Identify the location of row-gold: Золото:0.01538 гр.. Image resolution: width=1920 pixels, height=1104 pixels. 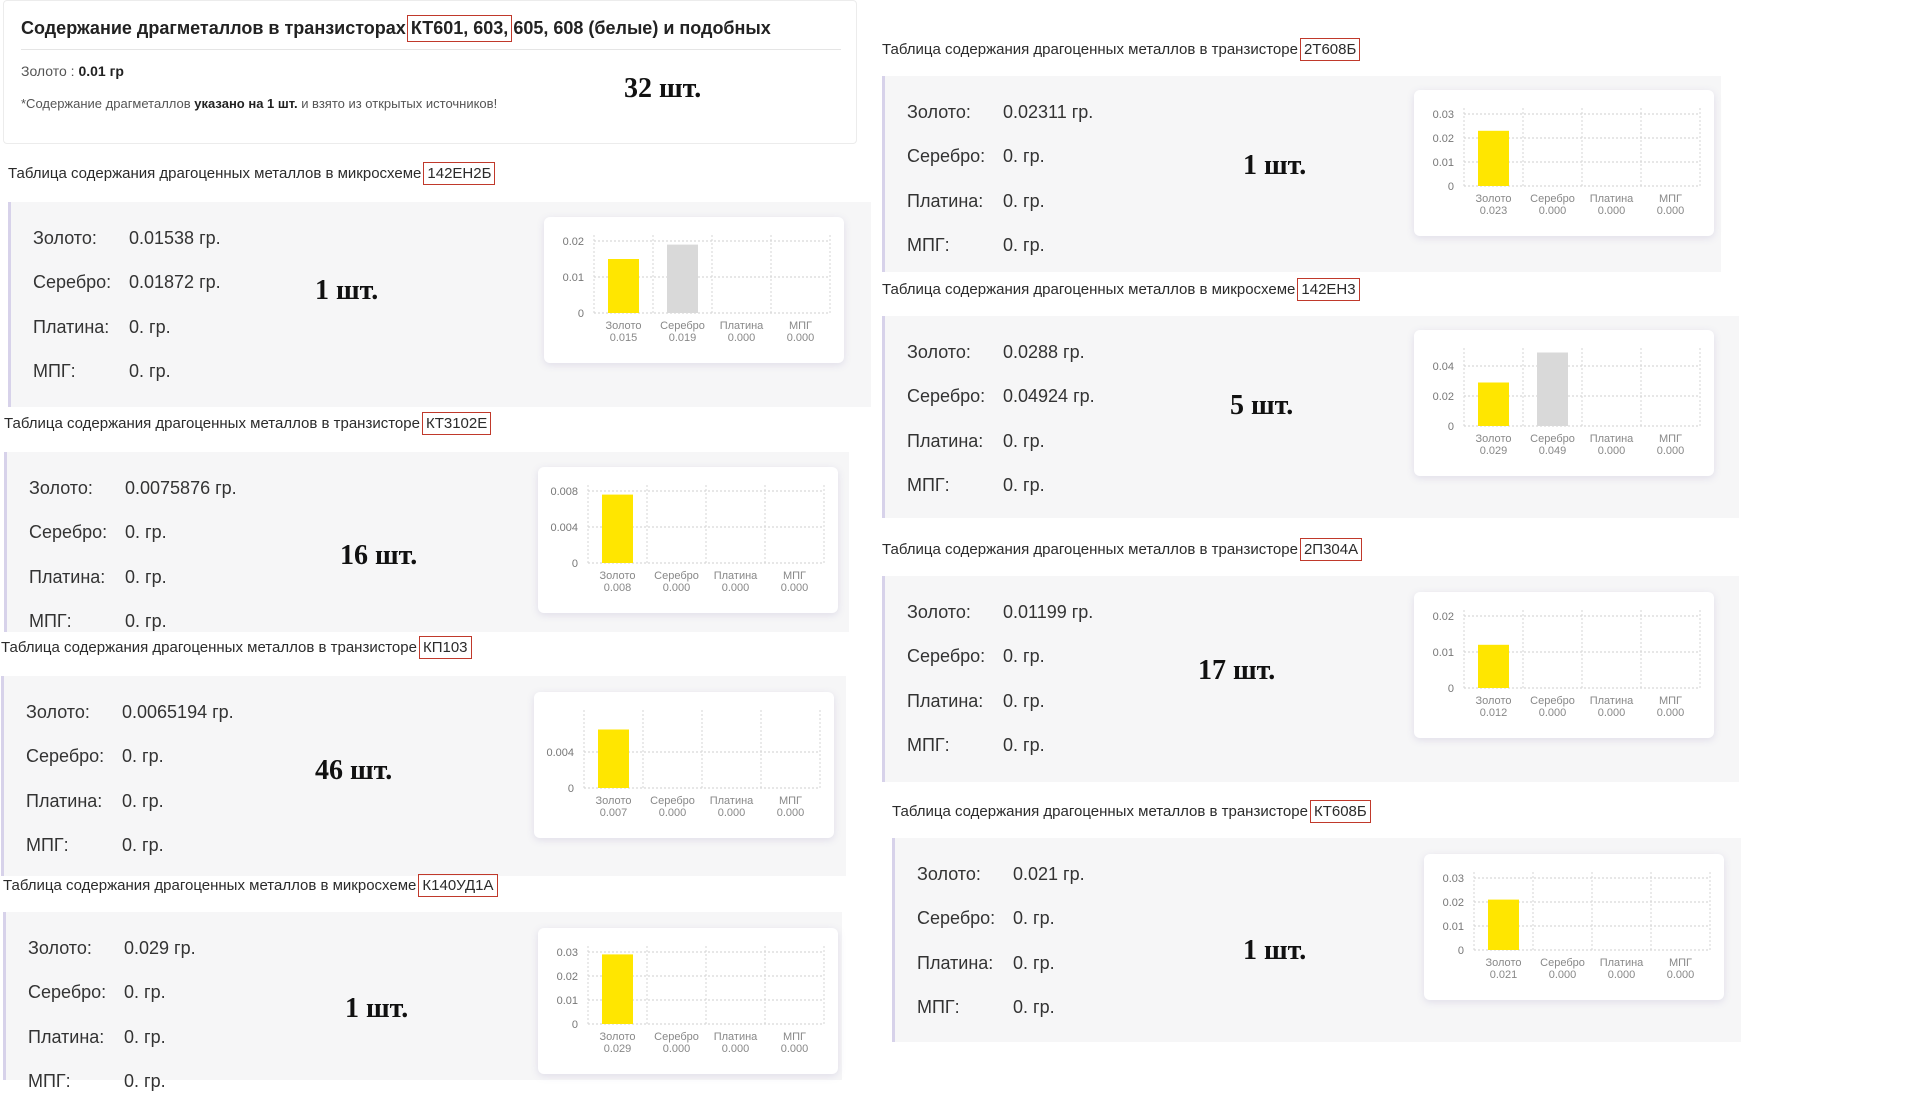
(127, 238).